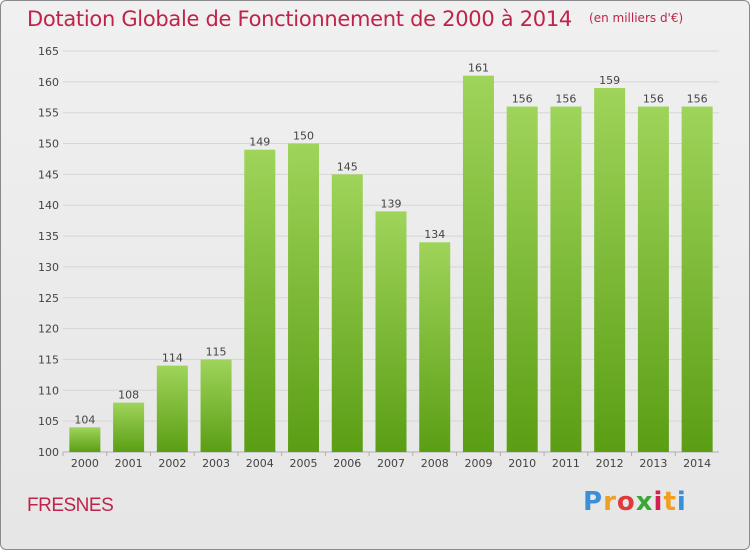 The width and height of the screenshot is (750, 550). What do you see at coordinates (172, 408) in the screenshot?
I see `bar-2002` at bounding box center [172, 408].